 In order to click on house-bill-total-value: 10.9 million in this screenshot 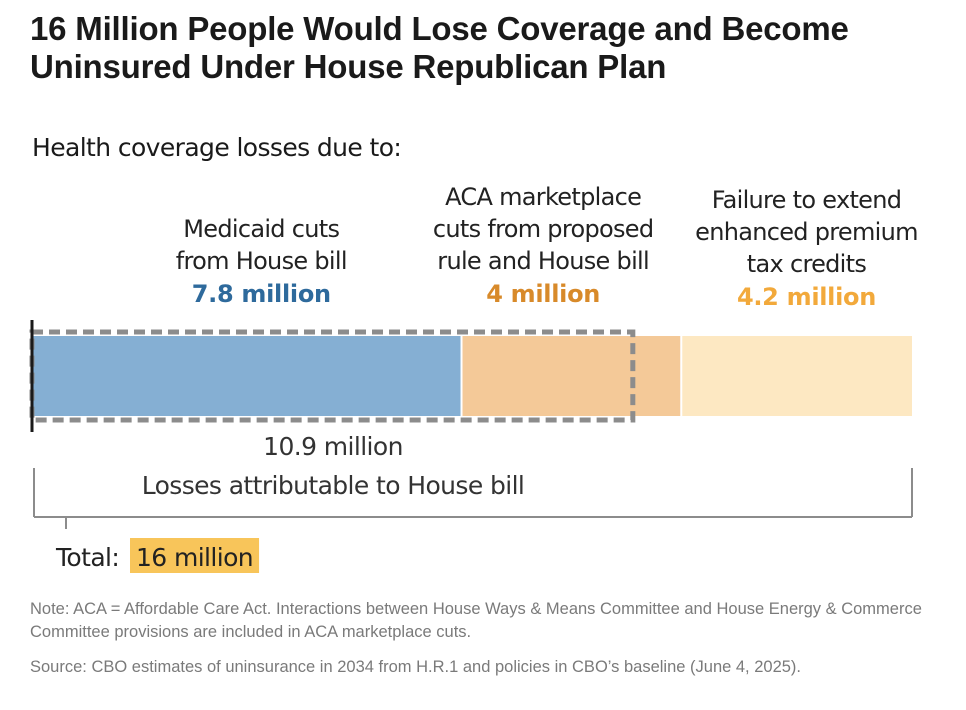, I will do `click(333, 446)`.